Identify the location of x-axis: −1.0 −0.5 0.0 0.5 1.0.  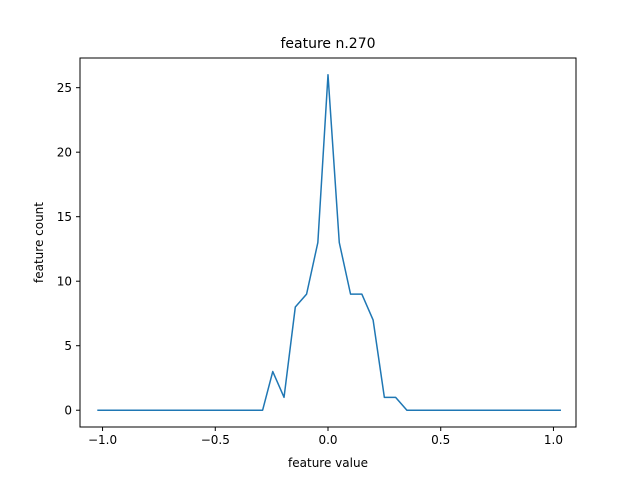
(325, 437).